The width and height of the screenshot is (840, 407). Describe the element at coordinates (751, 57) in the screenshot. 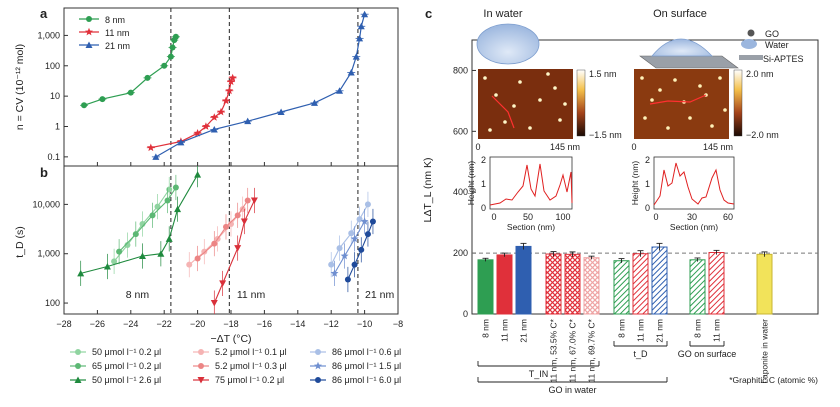

I see `legend-substrate-icon` at that location.